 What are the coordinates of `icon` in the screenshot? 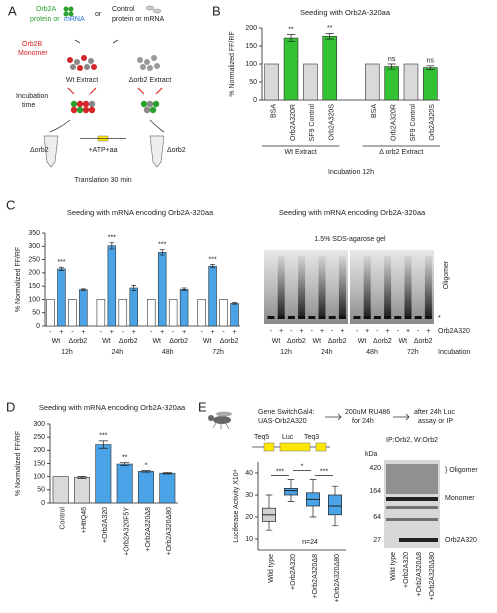 It's located at (153, 9).